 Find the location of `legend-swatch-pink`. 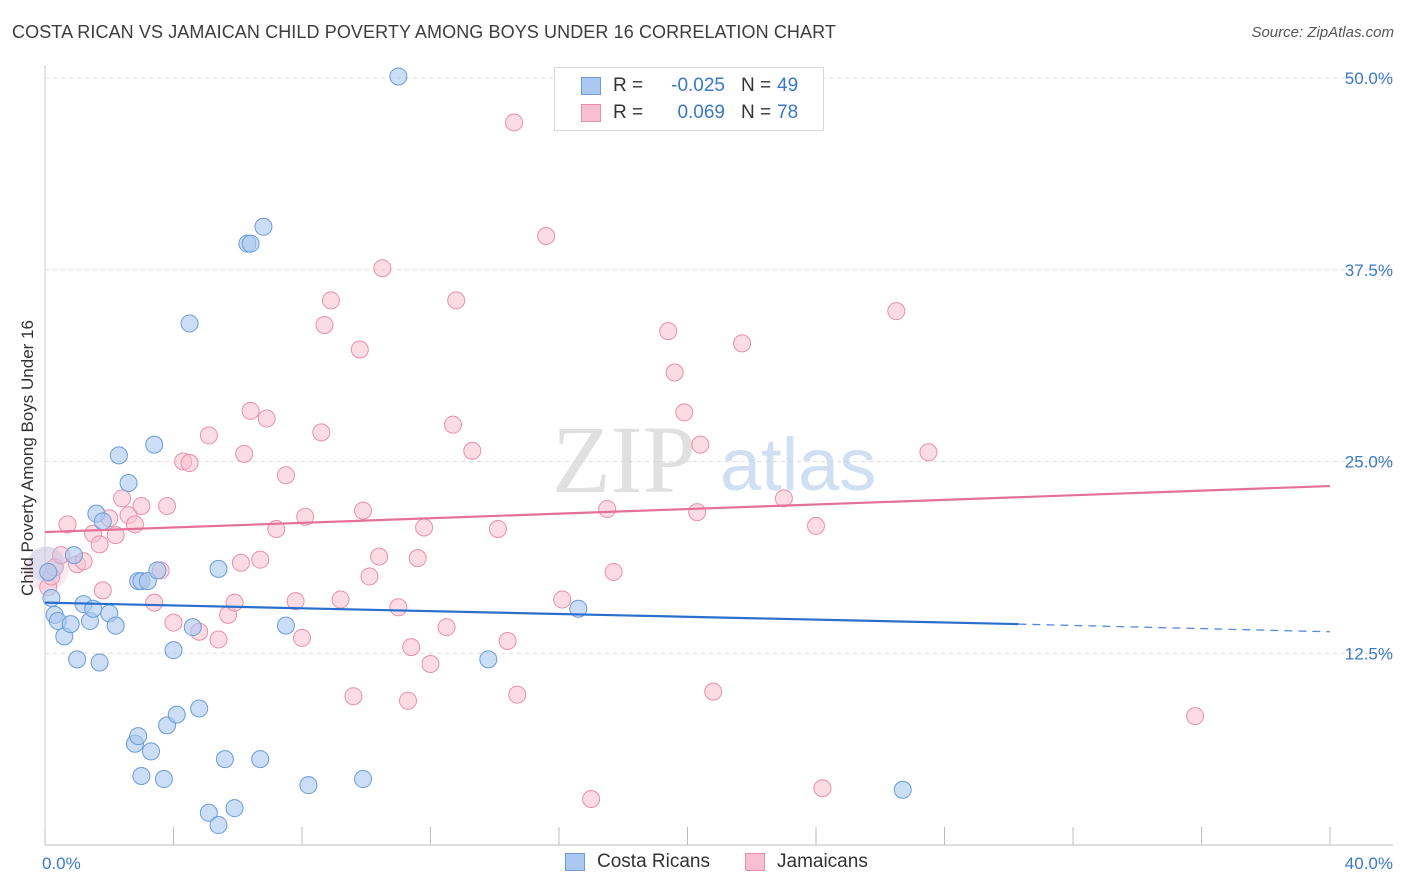

legend-swatch-pink is located at coordinates (591, 113).